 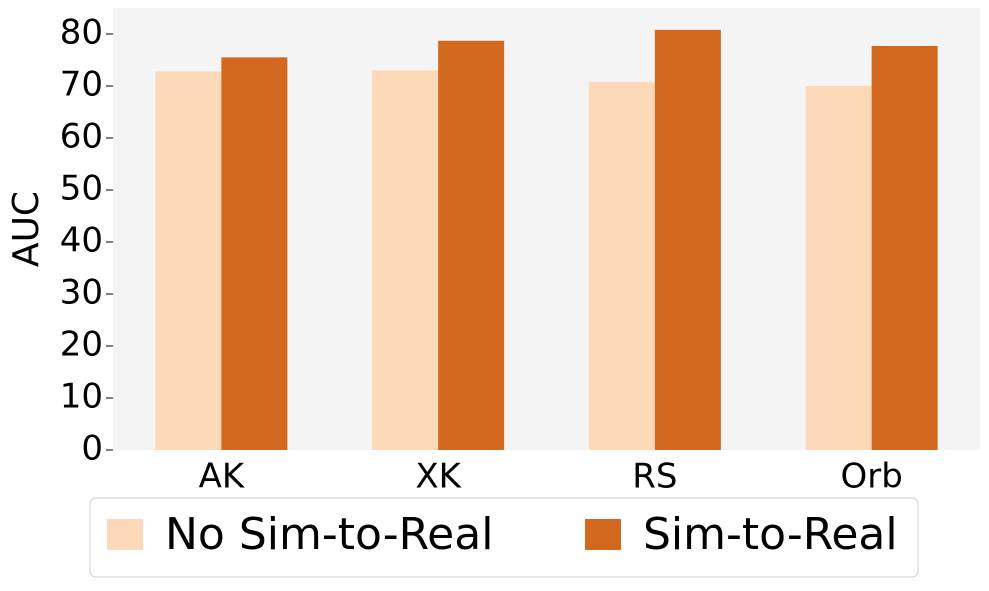 What do you see at coordinates (81, 293) in the screenshot?
I see `y-tick-label: 30` at bounding box center [81, 293].